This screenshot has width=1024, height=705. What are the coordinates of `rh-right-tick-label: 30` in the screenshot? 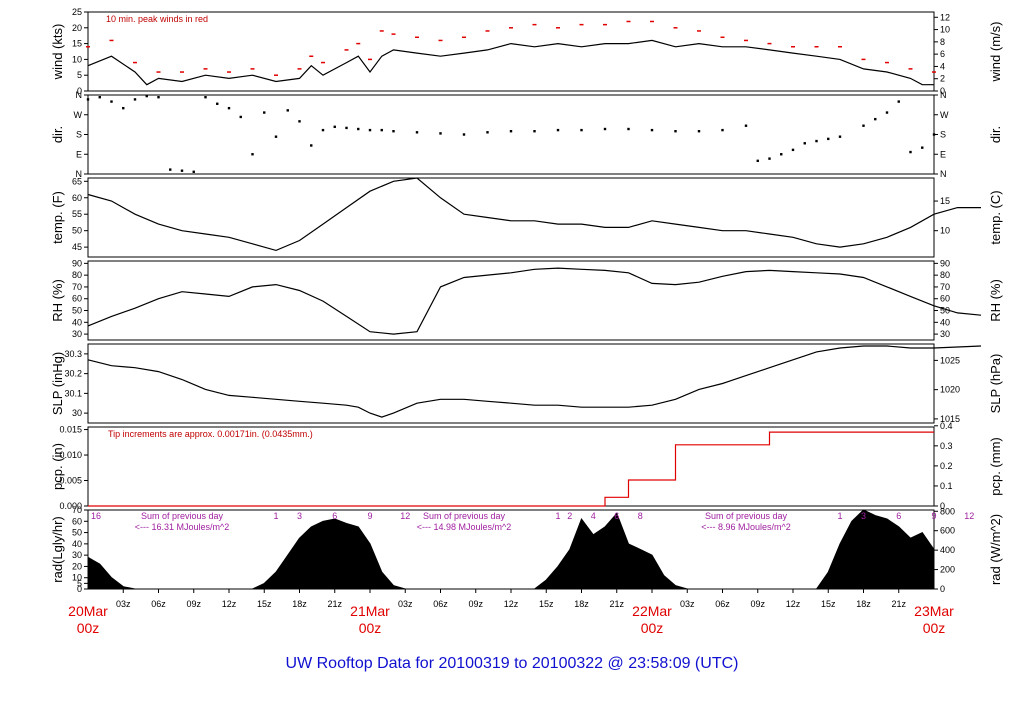 It's located at (945, 334).